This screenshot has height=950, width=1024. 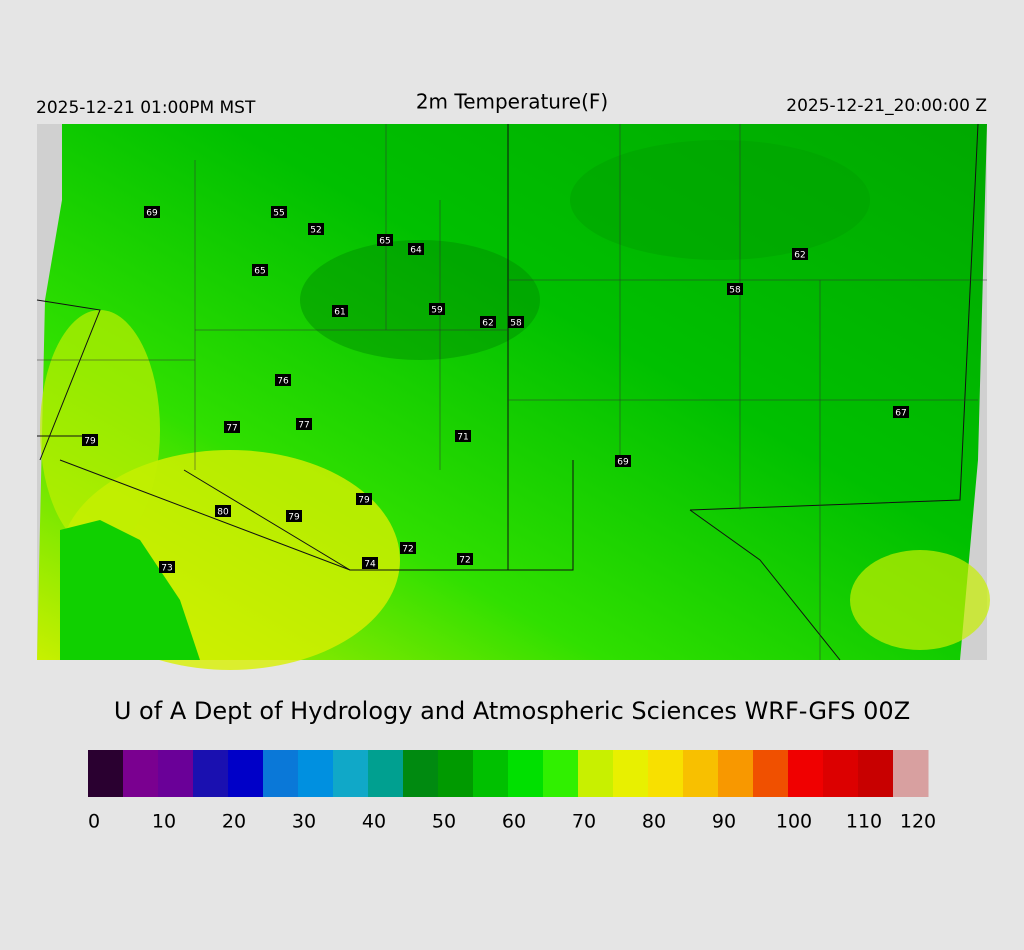 What do you see at coordinates (584, 822) in the screenshot?
I see `colorbar-tick-label: 70` at bounding box center [584, 822].